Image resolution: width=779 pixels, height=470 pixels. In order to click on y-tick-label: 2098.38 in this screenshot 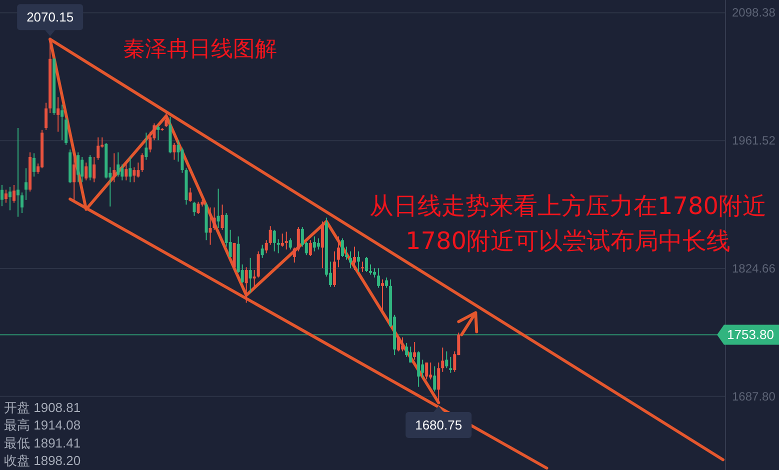, I will do `click(754, 13)`.